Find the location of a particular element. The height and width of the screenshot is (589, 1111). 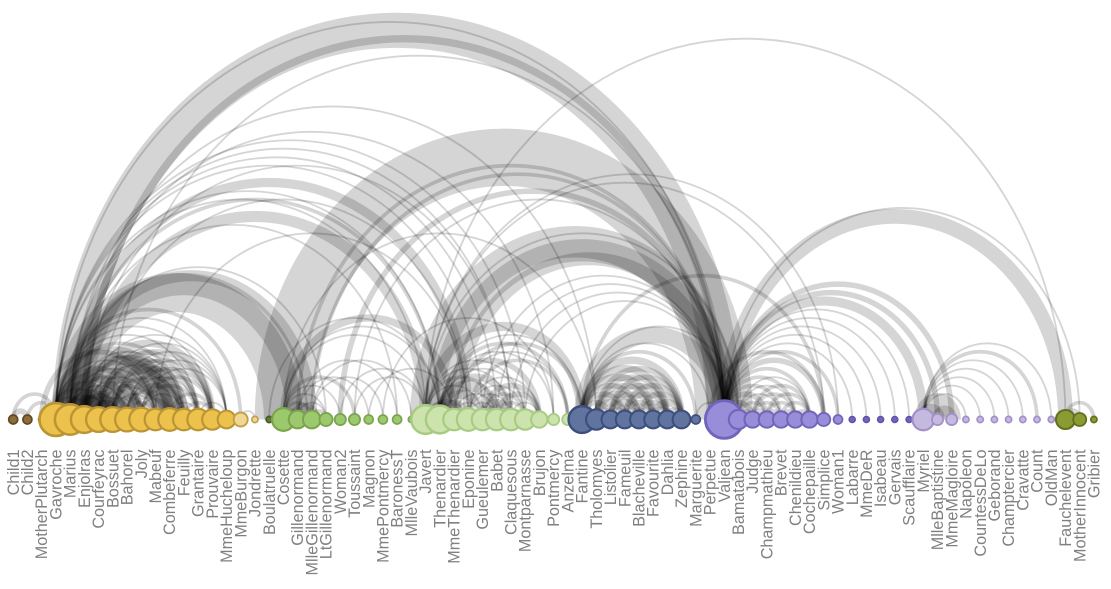

svg-text: Simplice is located at coordinates (824, 480).